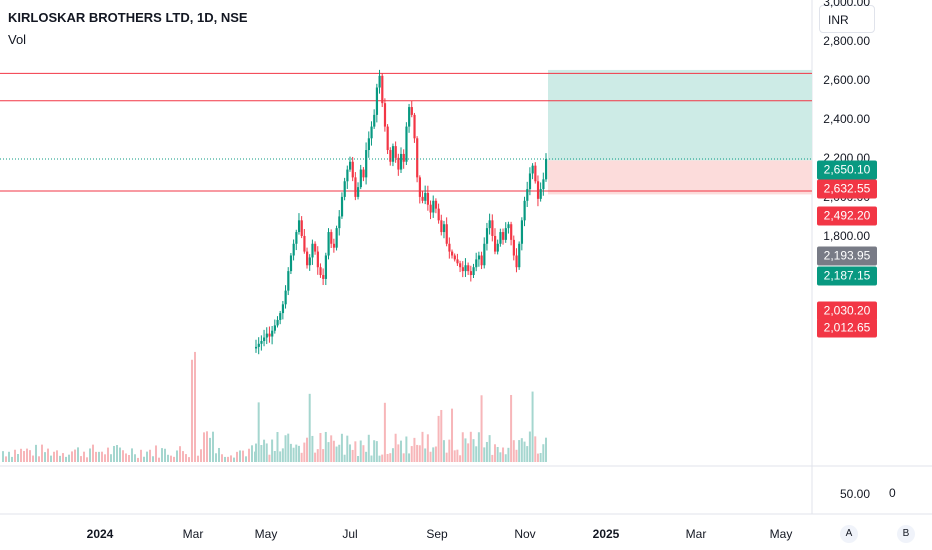 The image size is (932, 550). Describe the element at coordinates (437, 534) in the screenshot. I see `time-axis-label: Sep` at that location.